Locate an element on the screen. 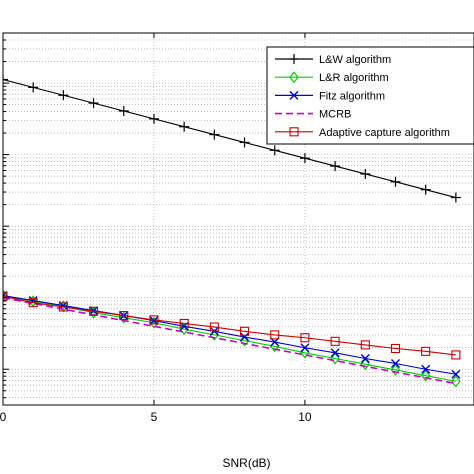  x-tick-label: 0 is located at coordinates (3, 417).